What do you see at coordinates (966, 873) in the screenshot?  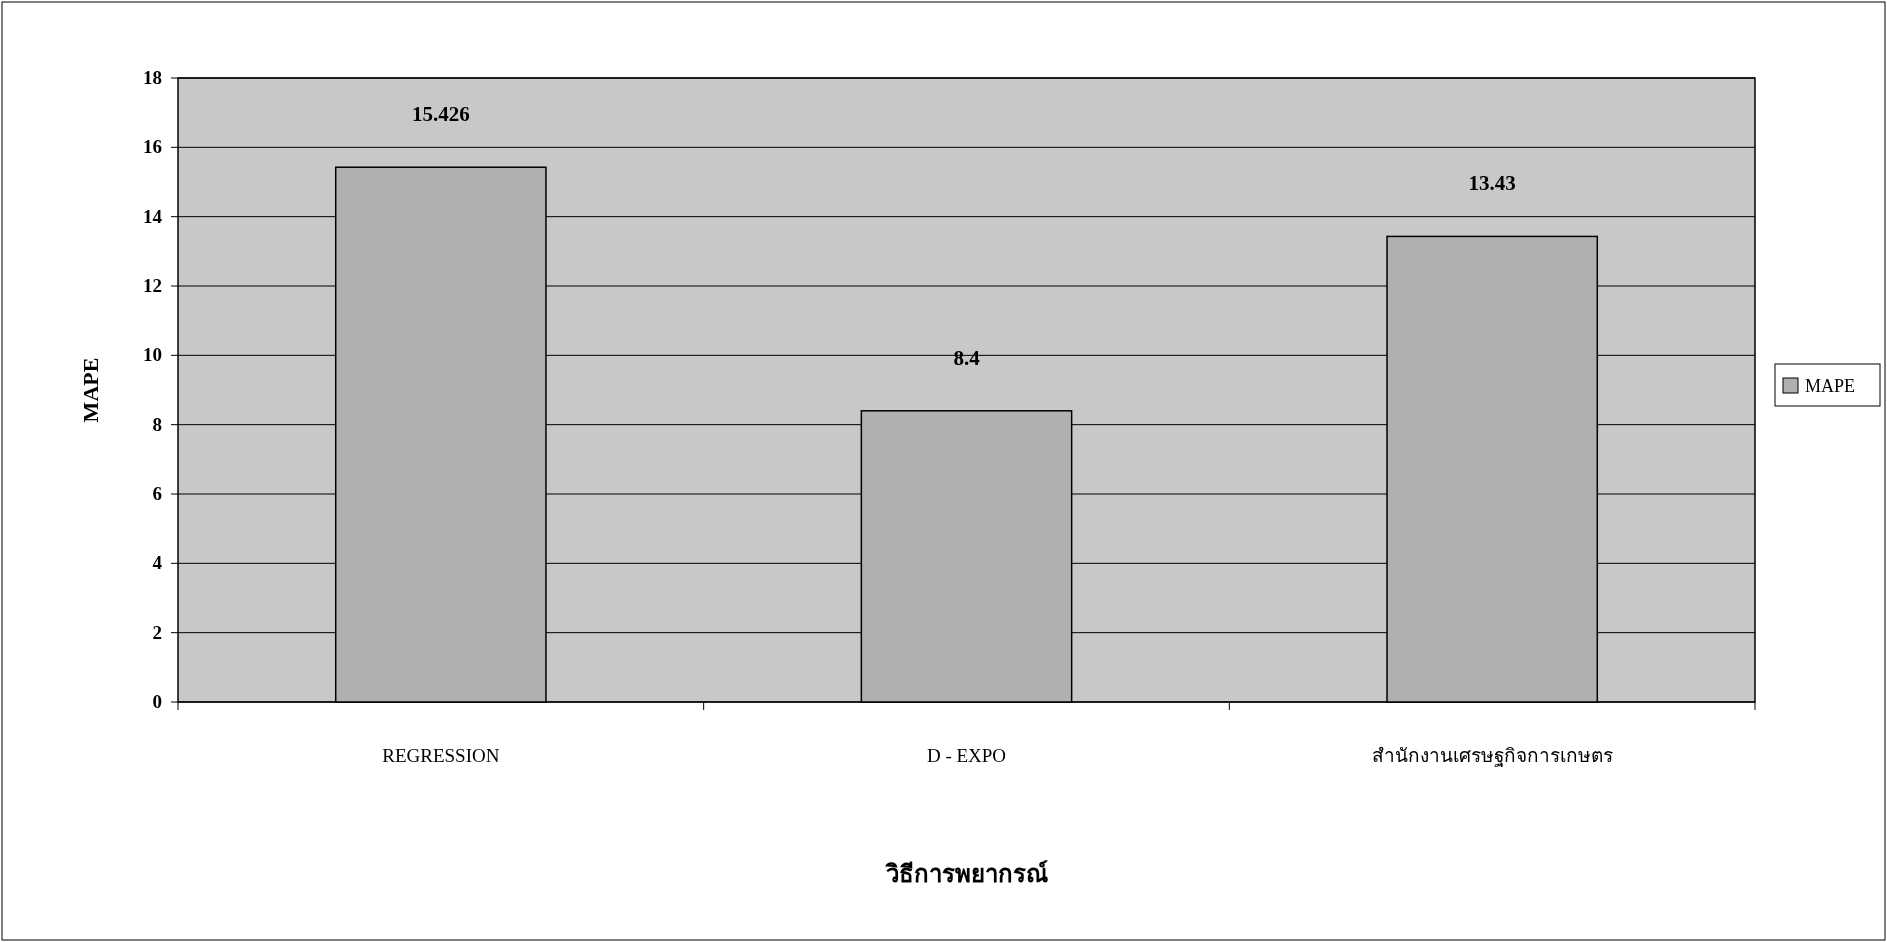 I see `x-axis-title: วิธีการพยากรณ์` at bounding box center [966, 873].